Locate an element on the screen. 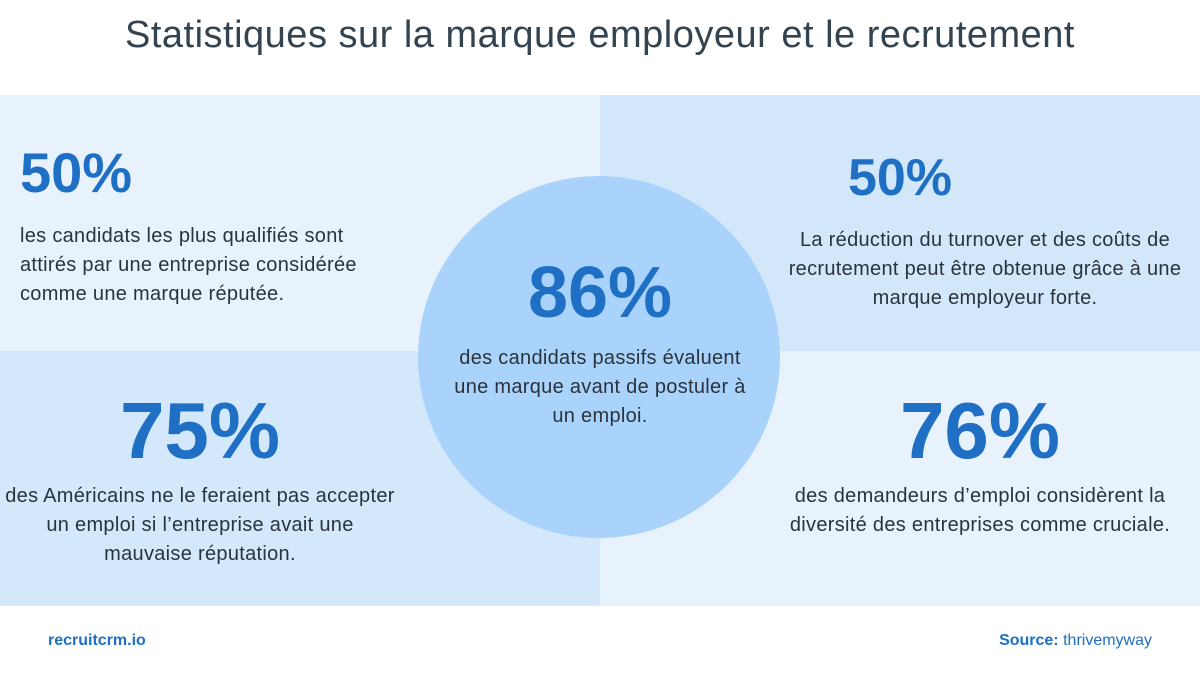 This screenshot has height=675, width=1200. stat-bottom-left-value: 75% is located at coordinates (200, 430).